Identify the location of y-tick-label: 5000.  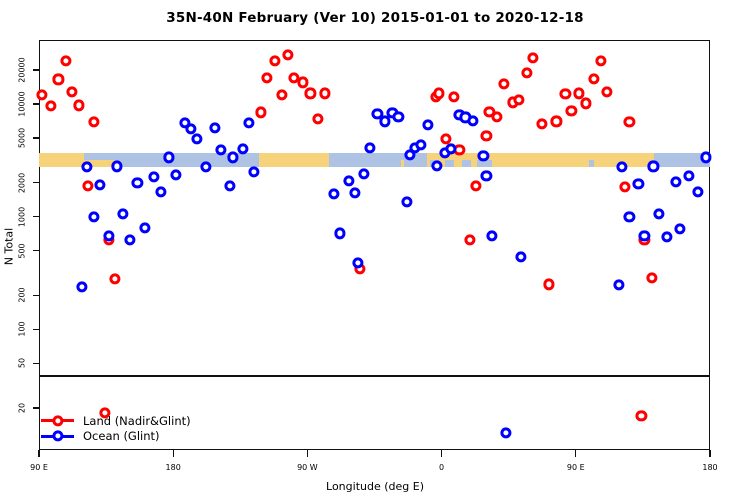
(22, 138).